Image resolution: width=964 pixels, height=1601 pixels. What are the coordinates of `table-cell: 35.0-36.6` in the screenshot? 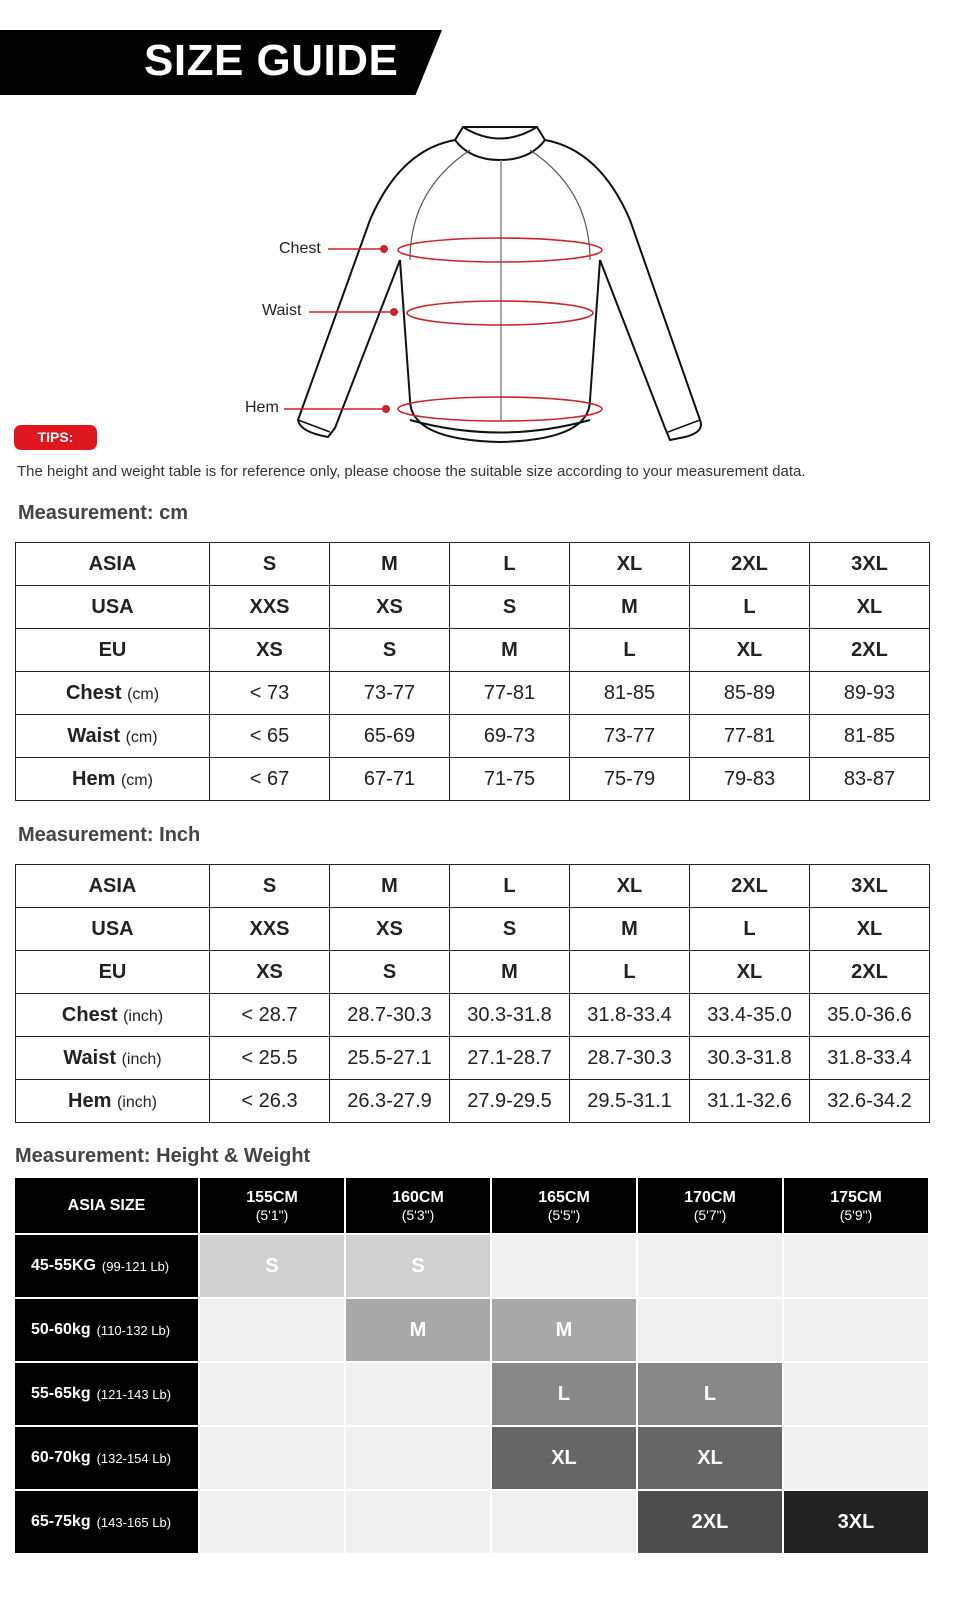 It's located at (869, 1015).